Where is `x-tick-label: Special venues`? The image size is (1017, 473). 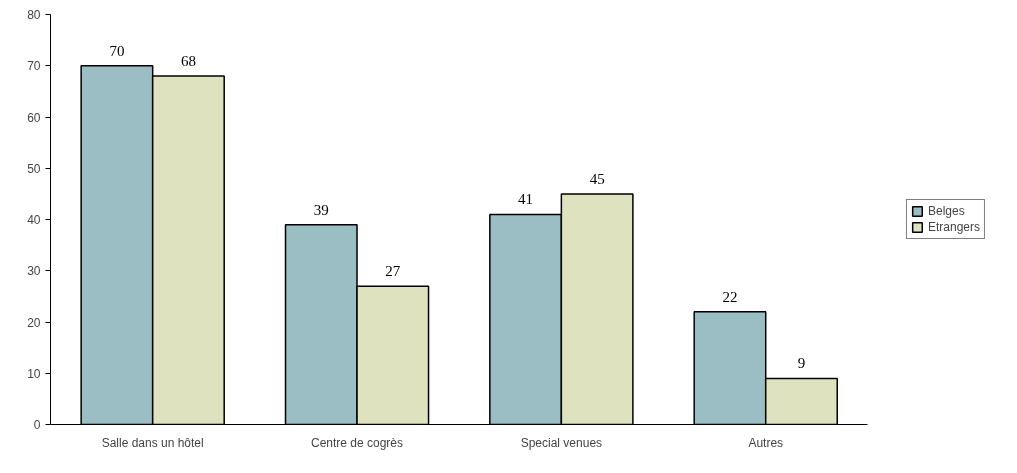 x-tick-label: Special venues is located at coordinates (561, 442).